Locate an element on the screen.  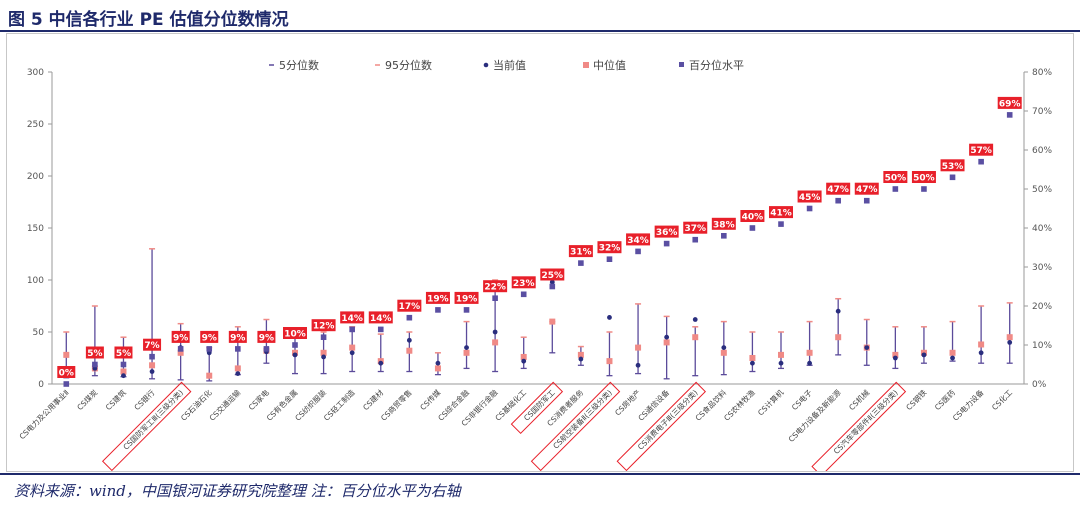
category-highlight-box is located at coordinates (661, 426).